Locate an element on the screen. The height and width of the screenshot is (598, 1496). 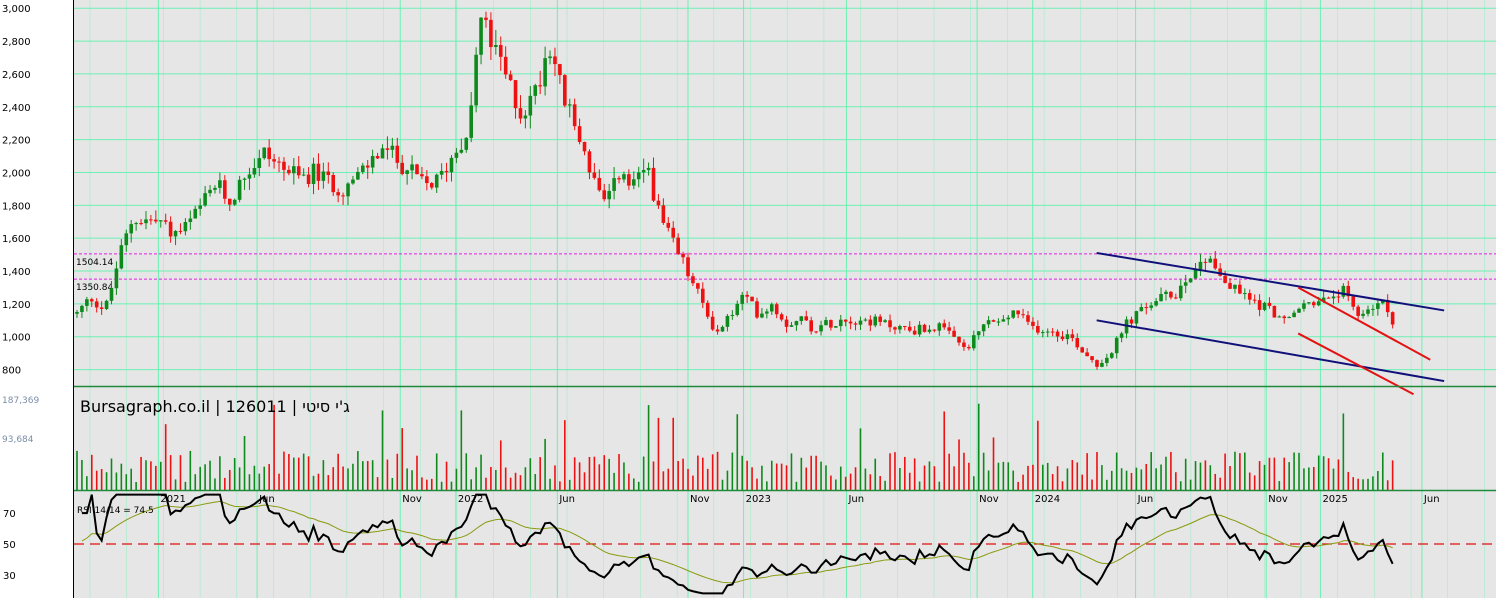
price-tick-label: 1,000 is located at coordinates (16, 338).